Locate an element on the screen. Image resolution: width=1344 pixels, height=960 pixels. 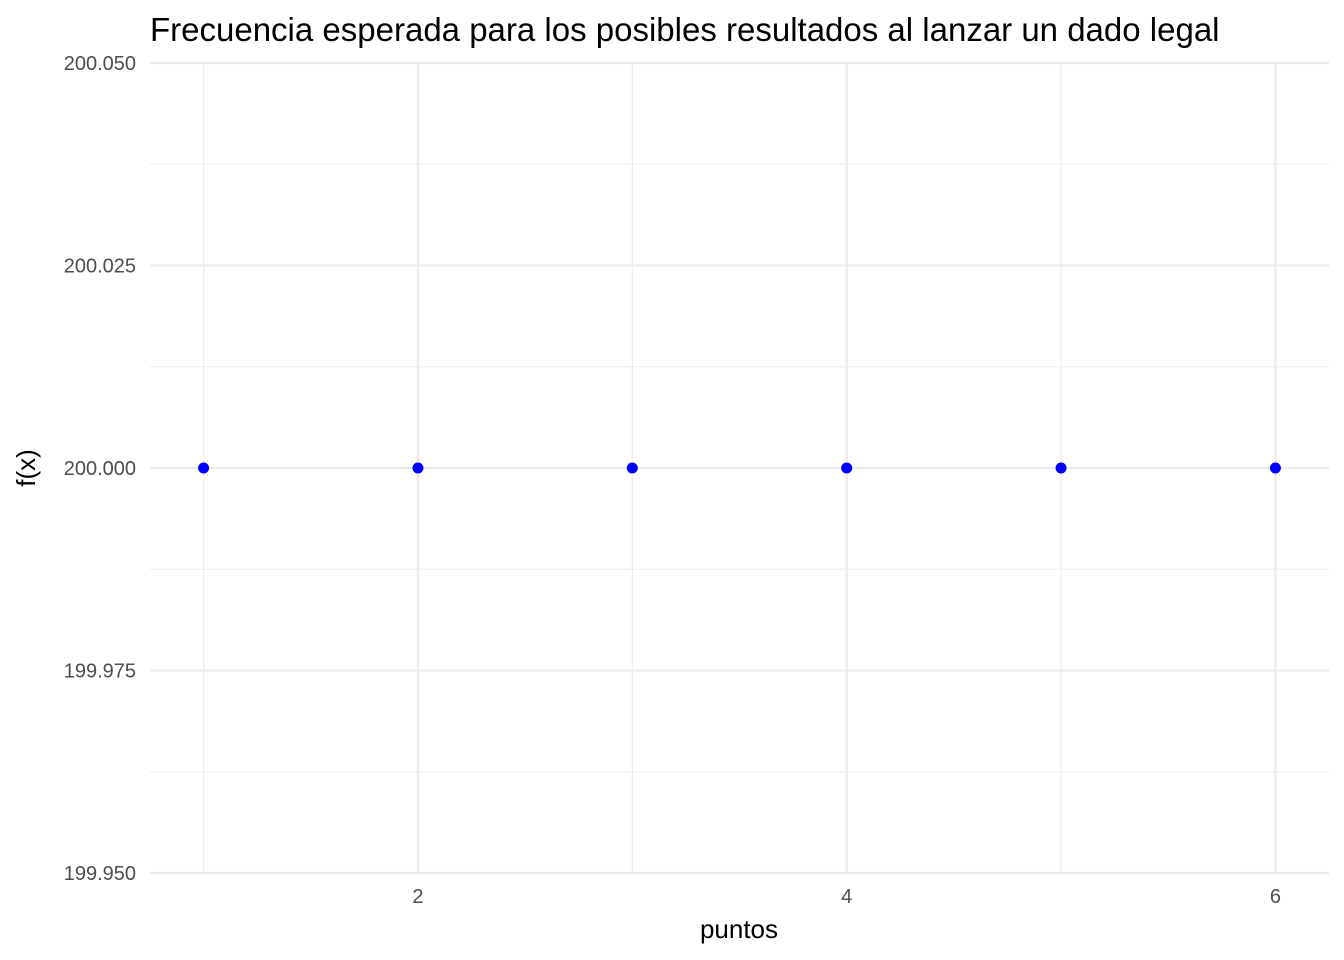
x-tick-label: 4 is located at coordinates (846, 897).